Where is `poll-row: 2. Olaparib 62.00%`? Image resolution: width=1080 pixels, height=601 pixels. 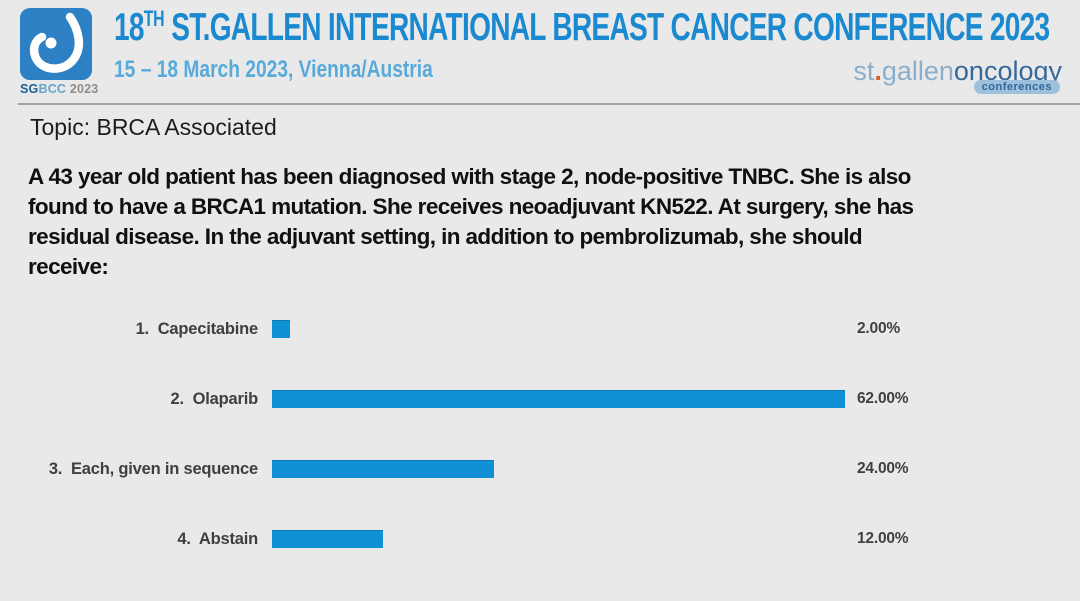 poll-row: 2. Olaparib 62.00% is located at coordinates (540, 399).